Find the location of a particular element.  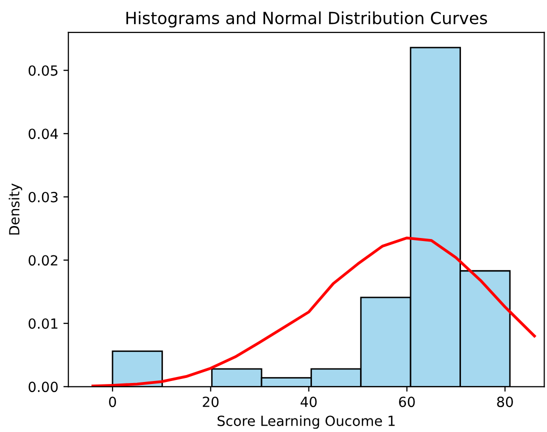

x-tick-label: 40 is located at coordinates (308, 402).